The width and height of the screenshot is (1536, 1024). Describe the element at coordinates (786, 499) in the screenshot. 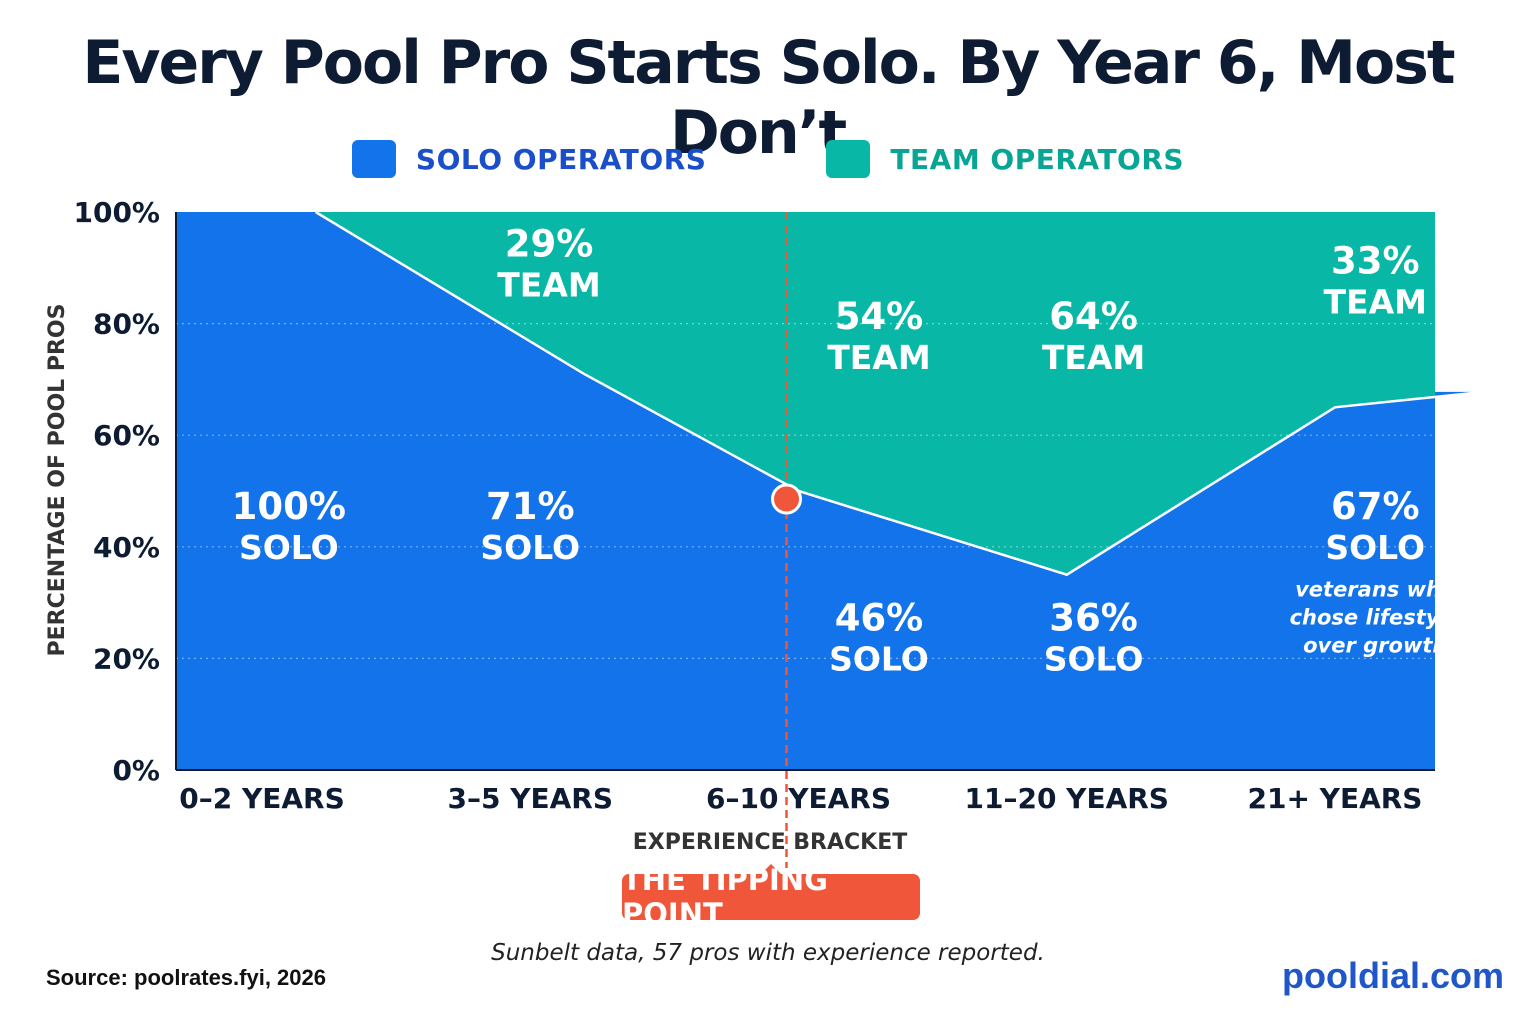

I see `tipping-point-marker` at that location.